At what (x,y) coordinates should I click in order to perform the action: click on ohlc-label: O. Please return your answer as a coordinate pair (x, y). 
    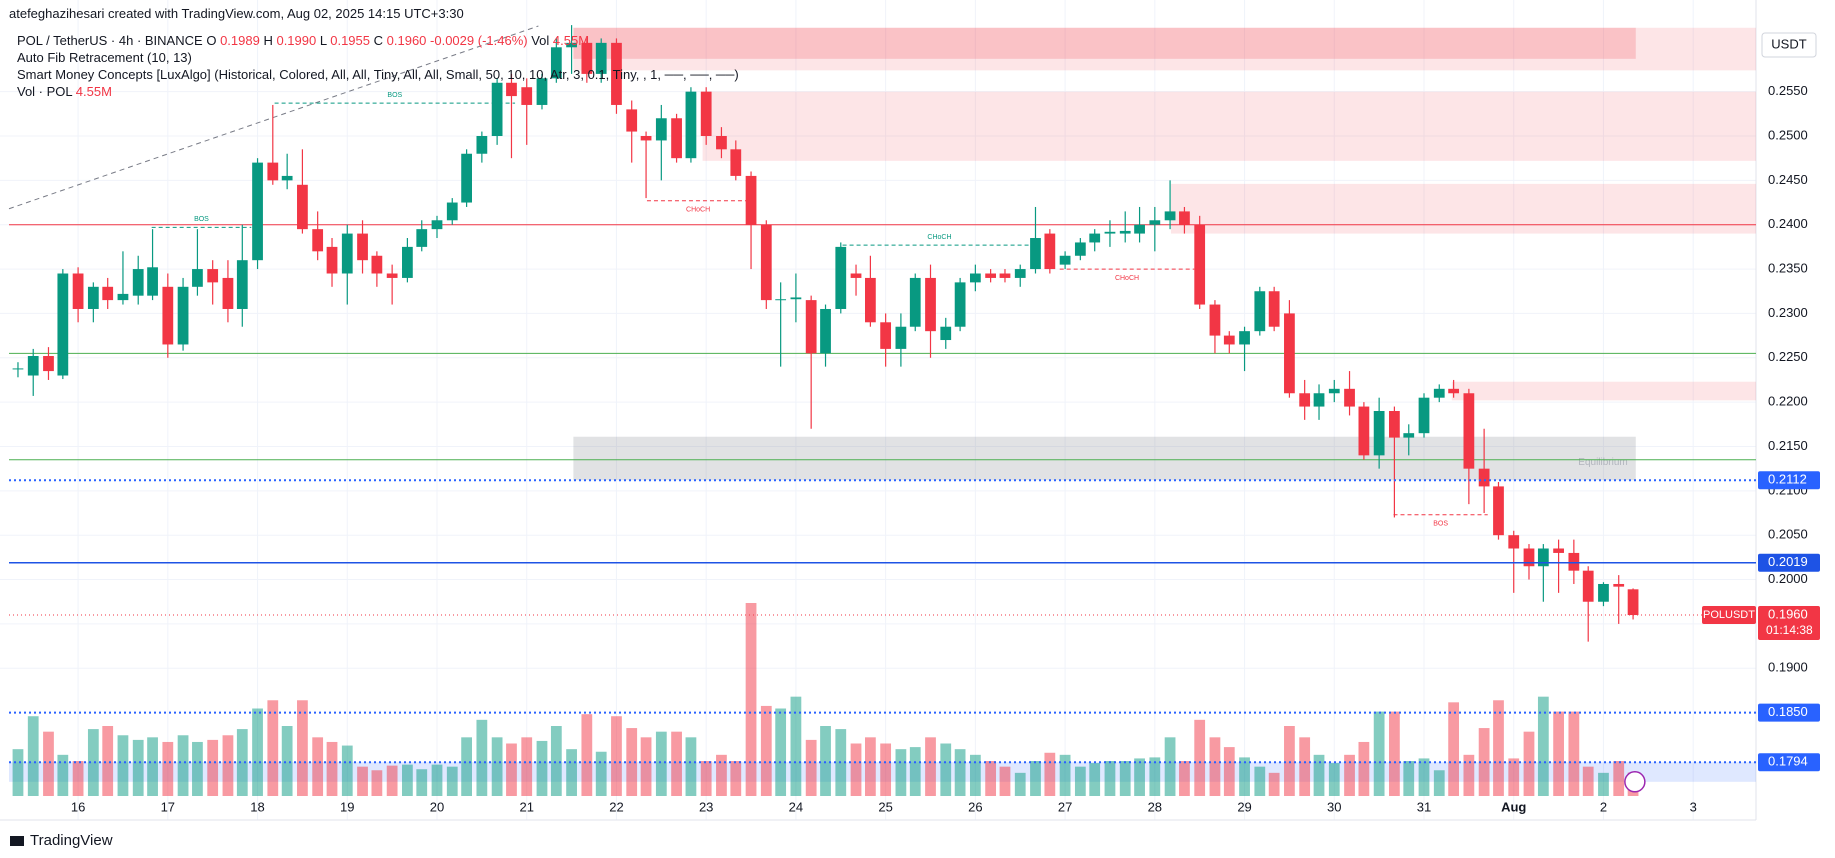
    Looking at the image, I should click on (211, 40).